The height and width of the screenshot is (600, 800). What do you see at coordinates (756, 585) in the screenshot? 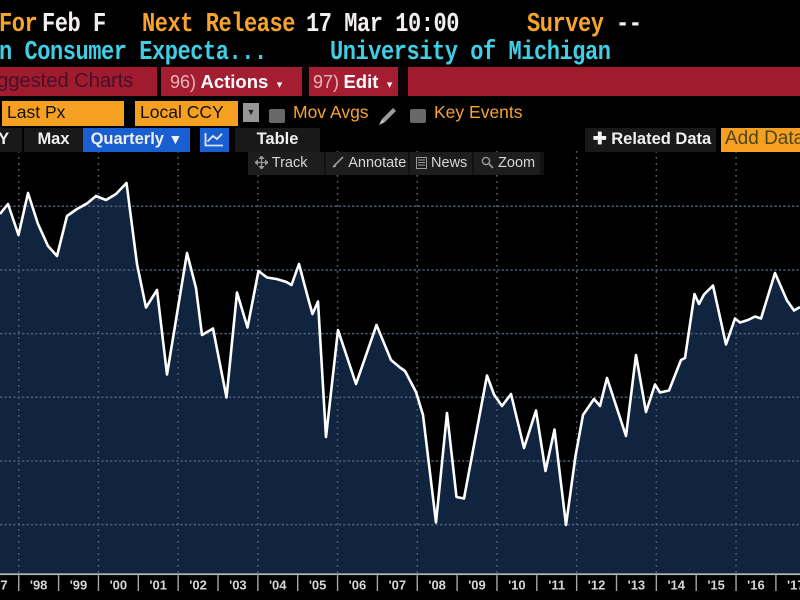
I see `svg-text: '16` at bounding box center [756, 585].